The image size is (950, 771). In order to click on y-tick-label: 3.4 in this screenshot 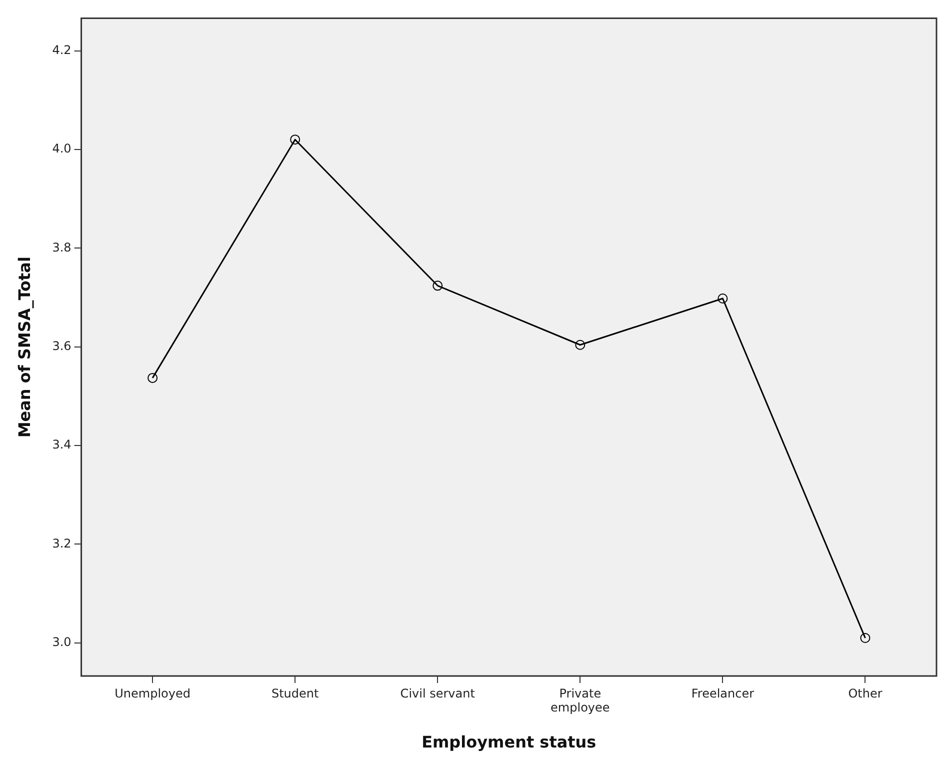, I will do `click(62, 445)`.